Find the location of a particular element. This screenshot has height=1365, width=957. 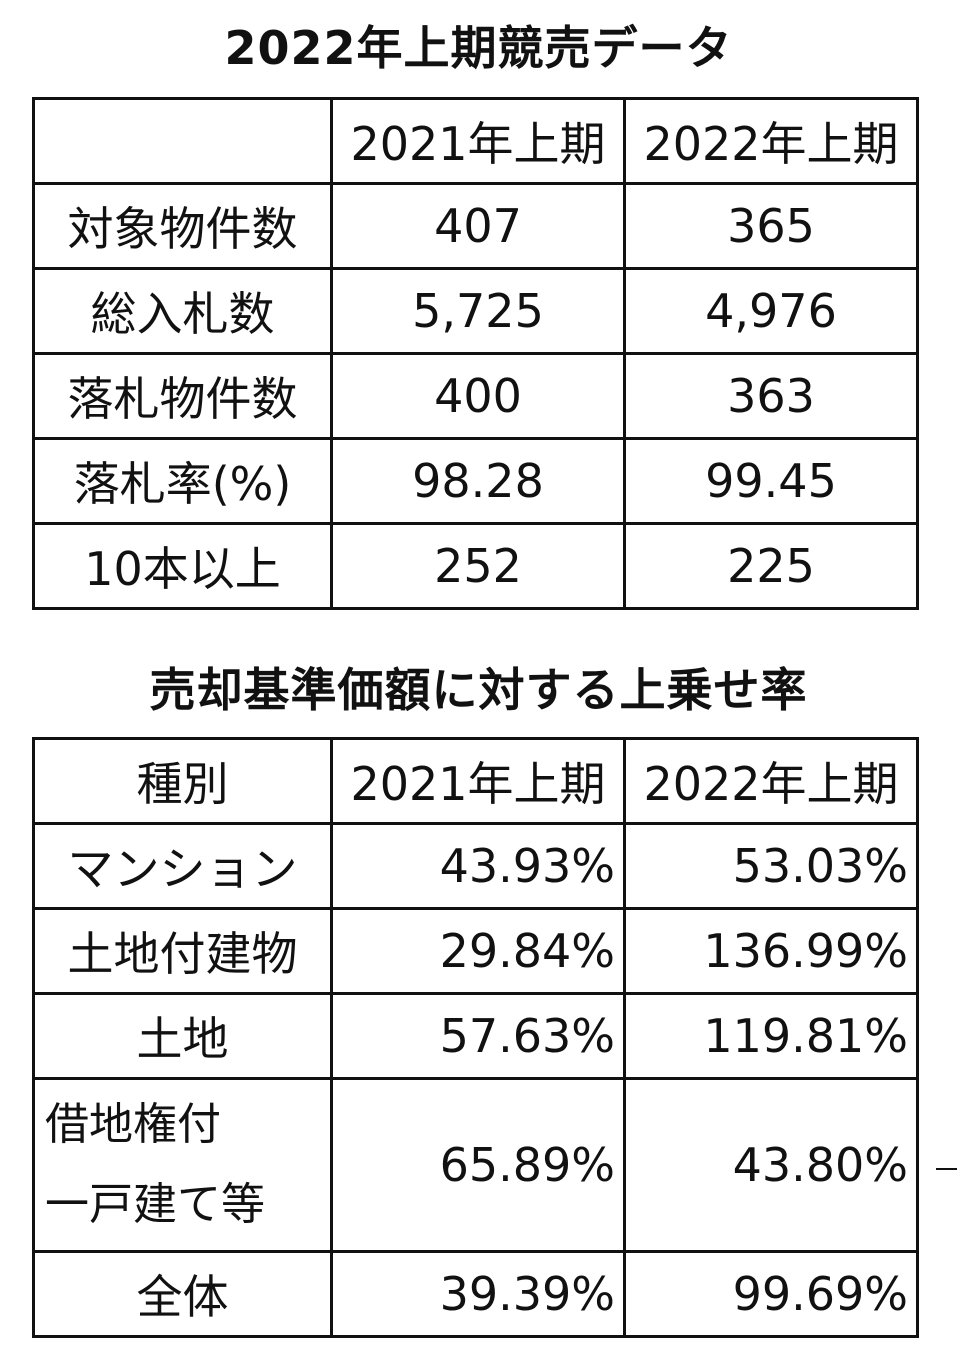

edge-tick-mark is located at coordinates (946, 1169).